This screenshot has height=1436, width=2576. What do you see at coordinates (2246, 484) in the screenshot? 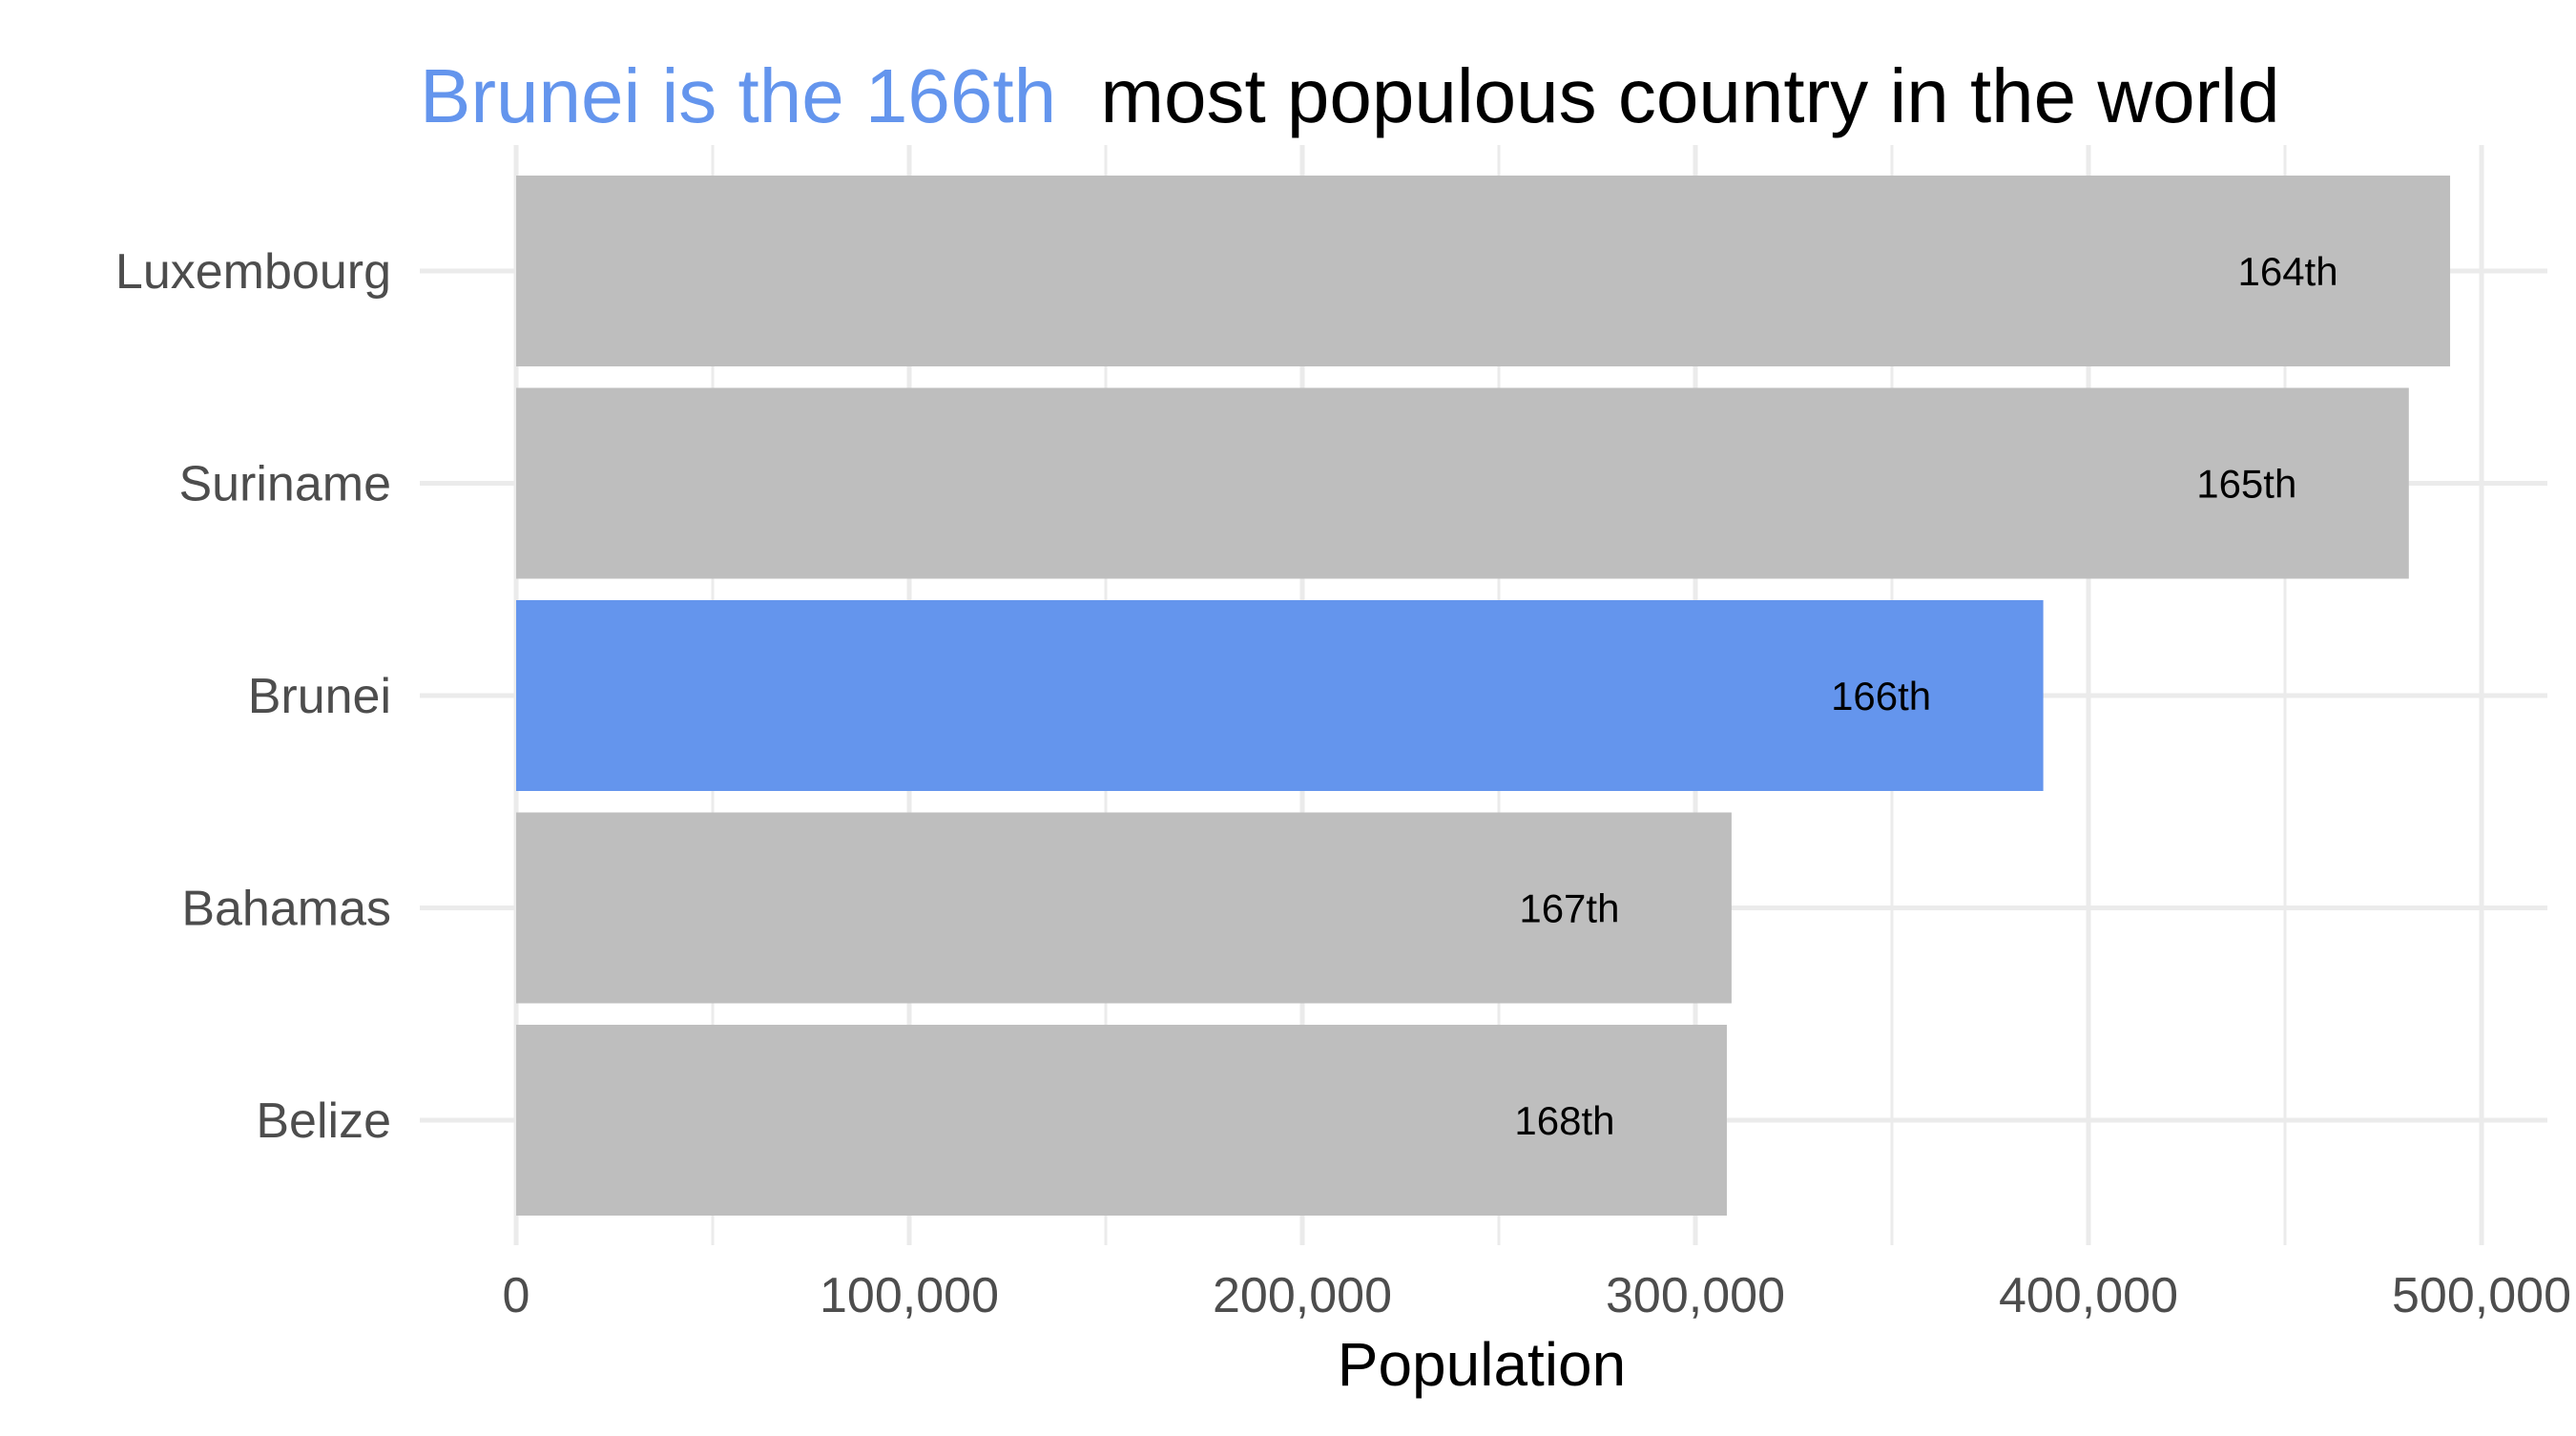
I see `data-label: 165th` at bounding box center [2246, 484].